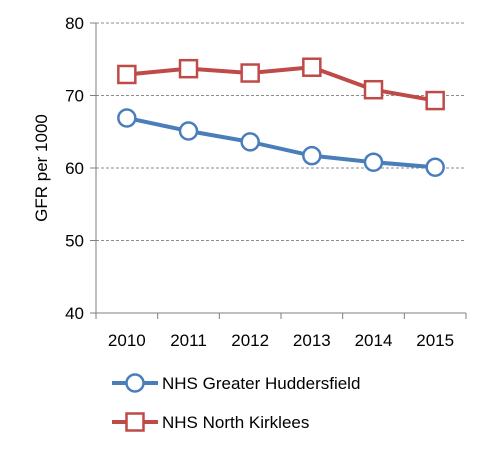 The height and width of the screenshot is (450, 489). What do you see at coordinates (261, 383) in the screenshot?
I see `legend-label: NHS Greater Huddersfield` at bounding box center [261, 383].